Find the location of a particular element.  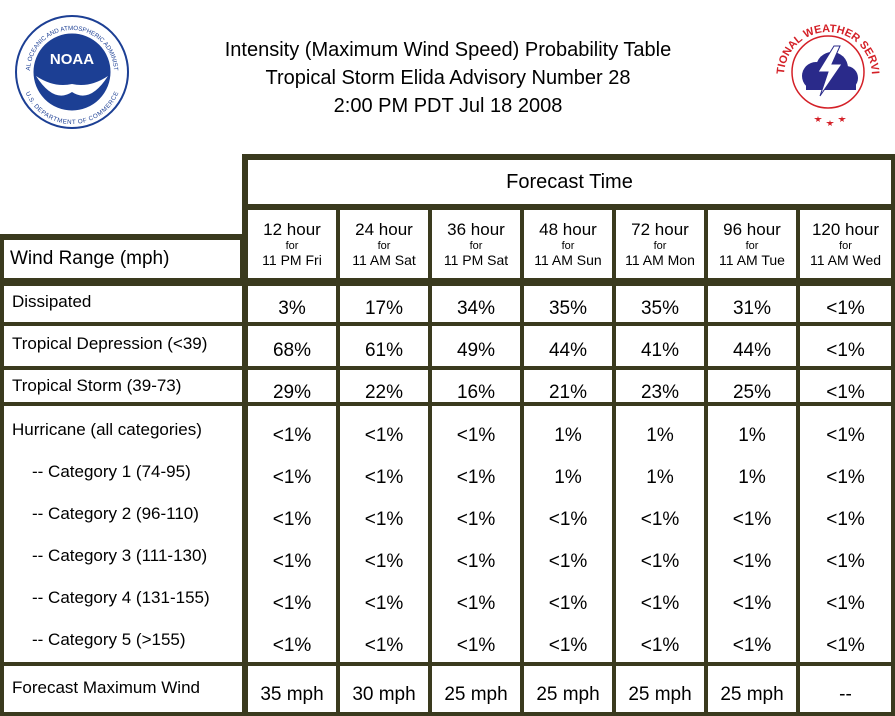

column-header: 96 hour for 11 AM Tue is located at coordinates (752, 244).